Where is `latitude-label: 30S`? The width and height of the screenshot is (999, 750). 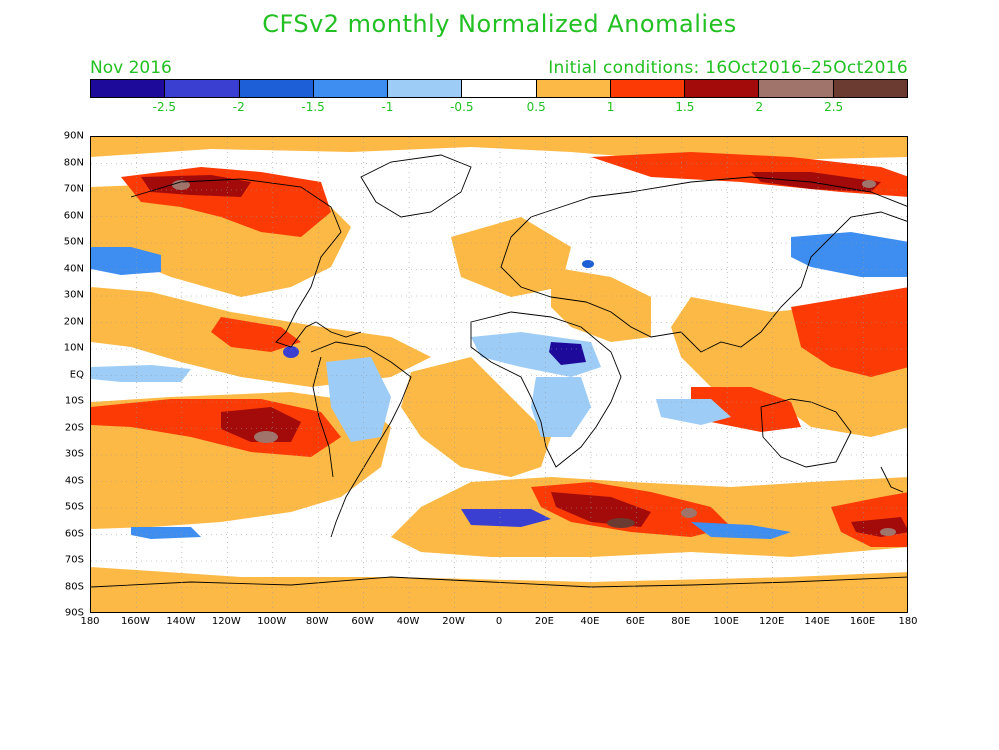 latitude-label: 30S is located at coordinates (74, 454).